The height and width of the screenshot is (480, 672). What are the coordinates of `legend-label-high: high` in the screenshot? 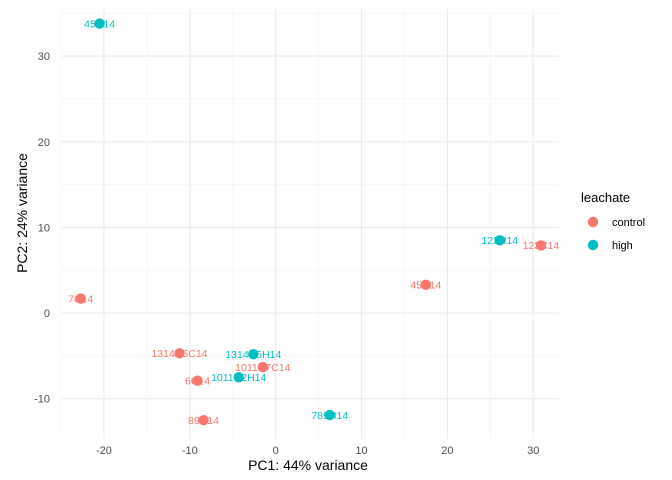 It's located at (622, 246).